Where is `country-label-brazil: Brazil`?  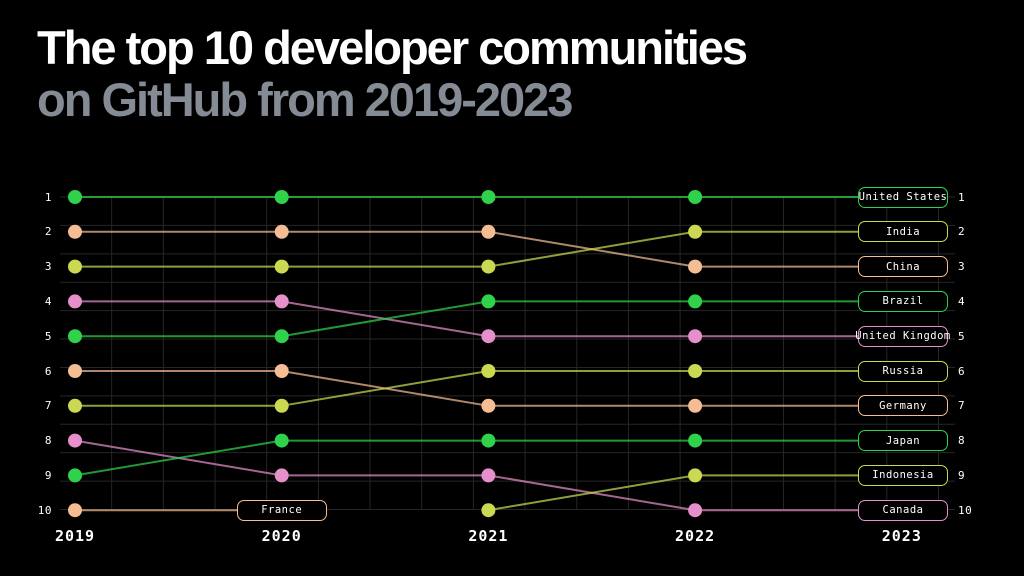
country-label-brazil: Brazil is located at coordinates (903, 301).